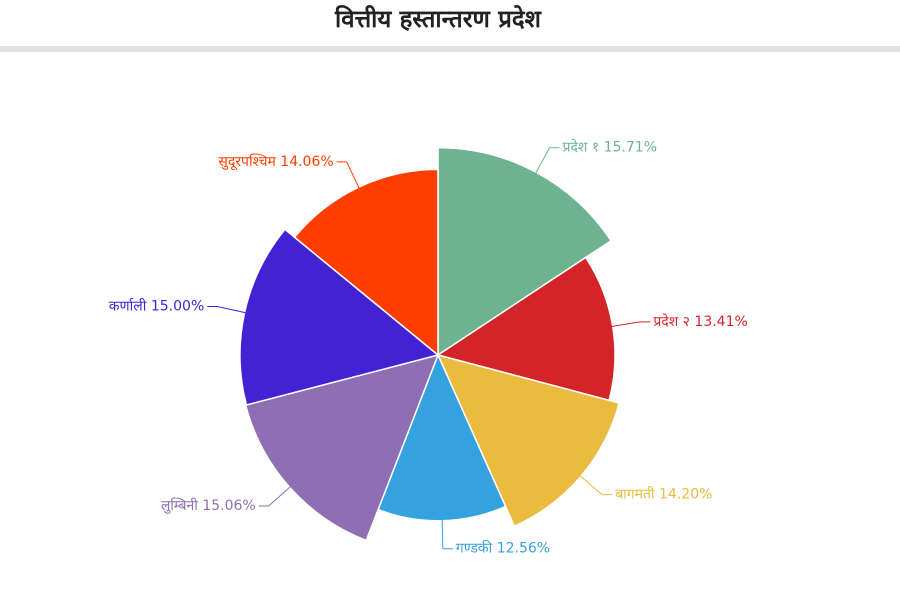  Describe the element at coordinates (128, 306) in the screenshot. I see `slice-name: कर्णाली` at that location.